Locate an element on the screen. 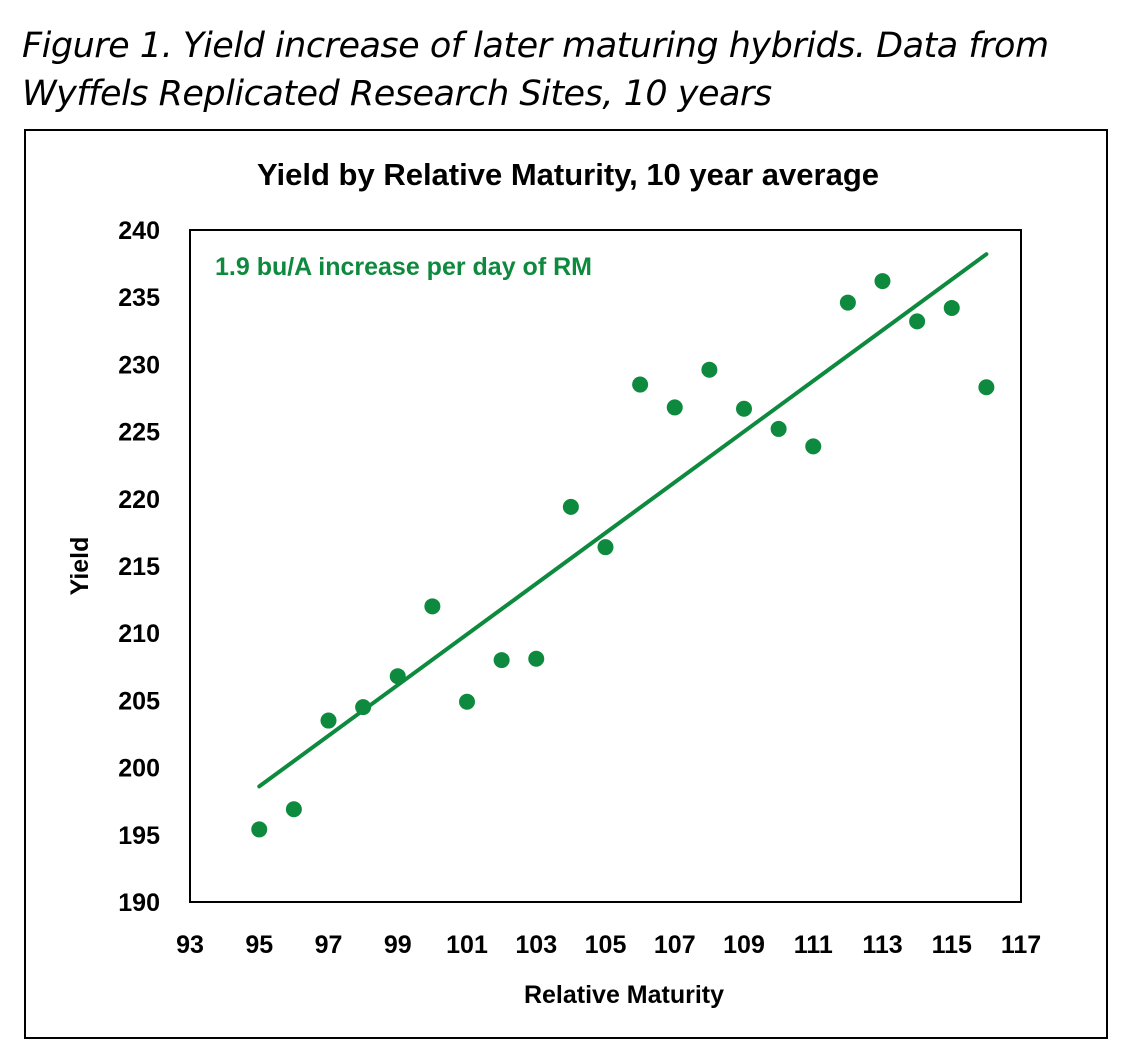 The height and width of the screenshot is (1060, 1127). trend-annotation: 1.9 bu/A increase per day of RM is located at coordinates (403, 267).